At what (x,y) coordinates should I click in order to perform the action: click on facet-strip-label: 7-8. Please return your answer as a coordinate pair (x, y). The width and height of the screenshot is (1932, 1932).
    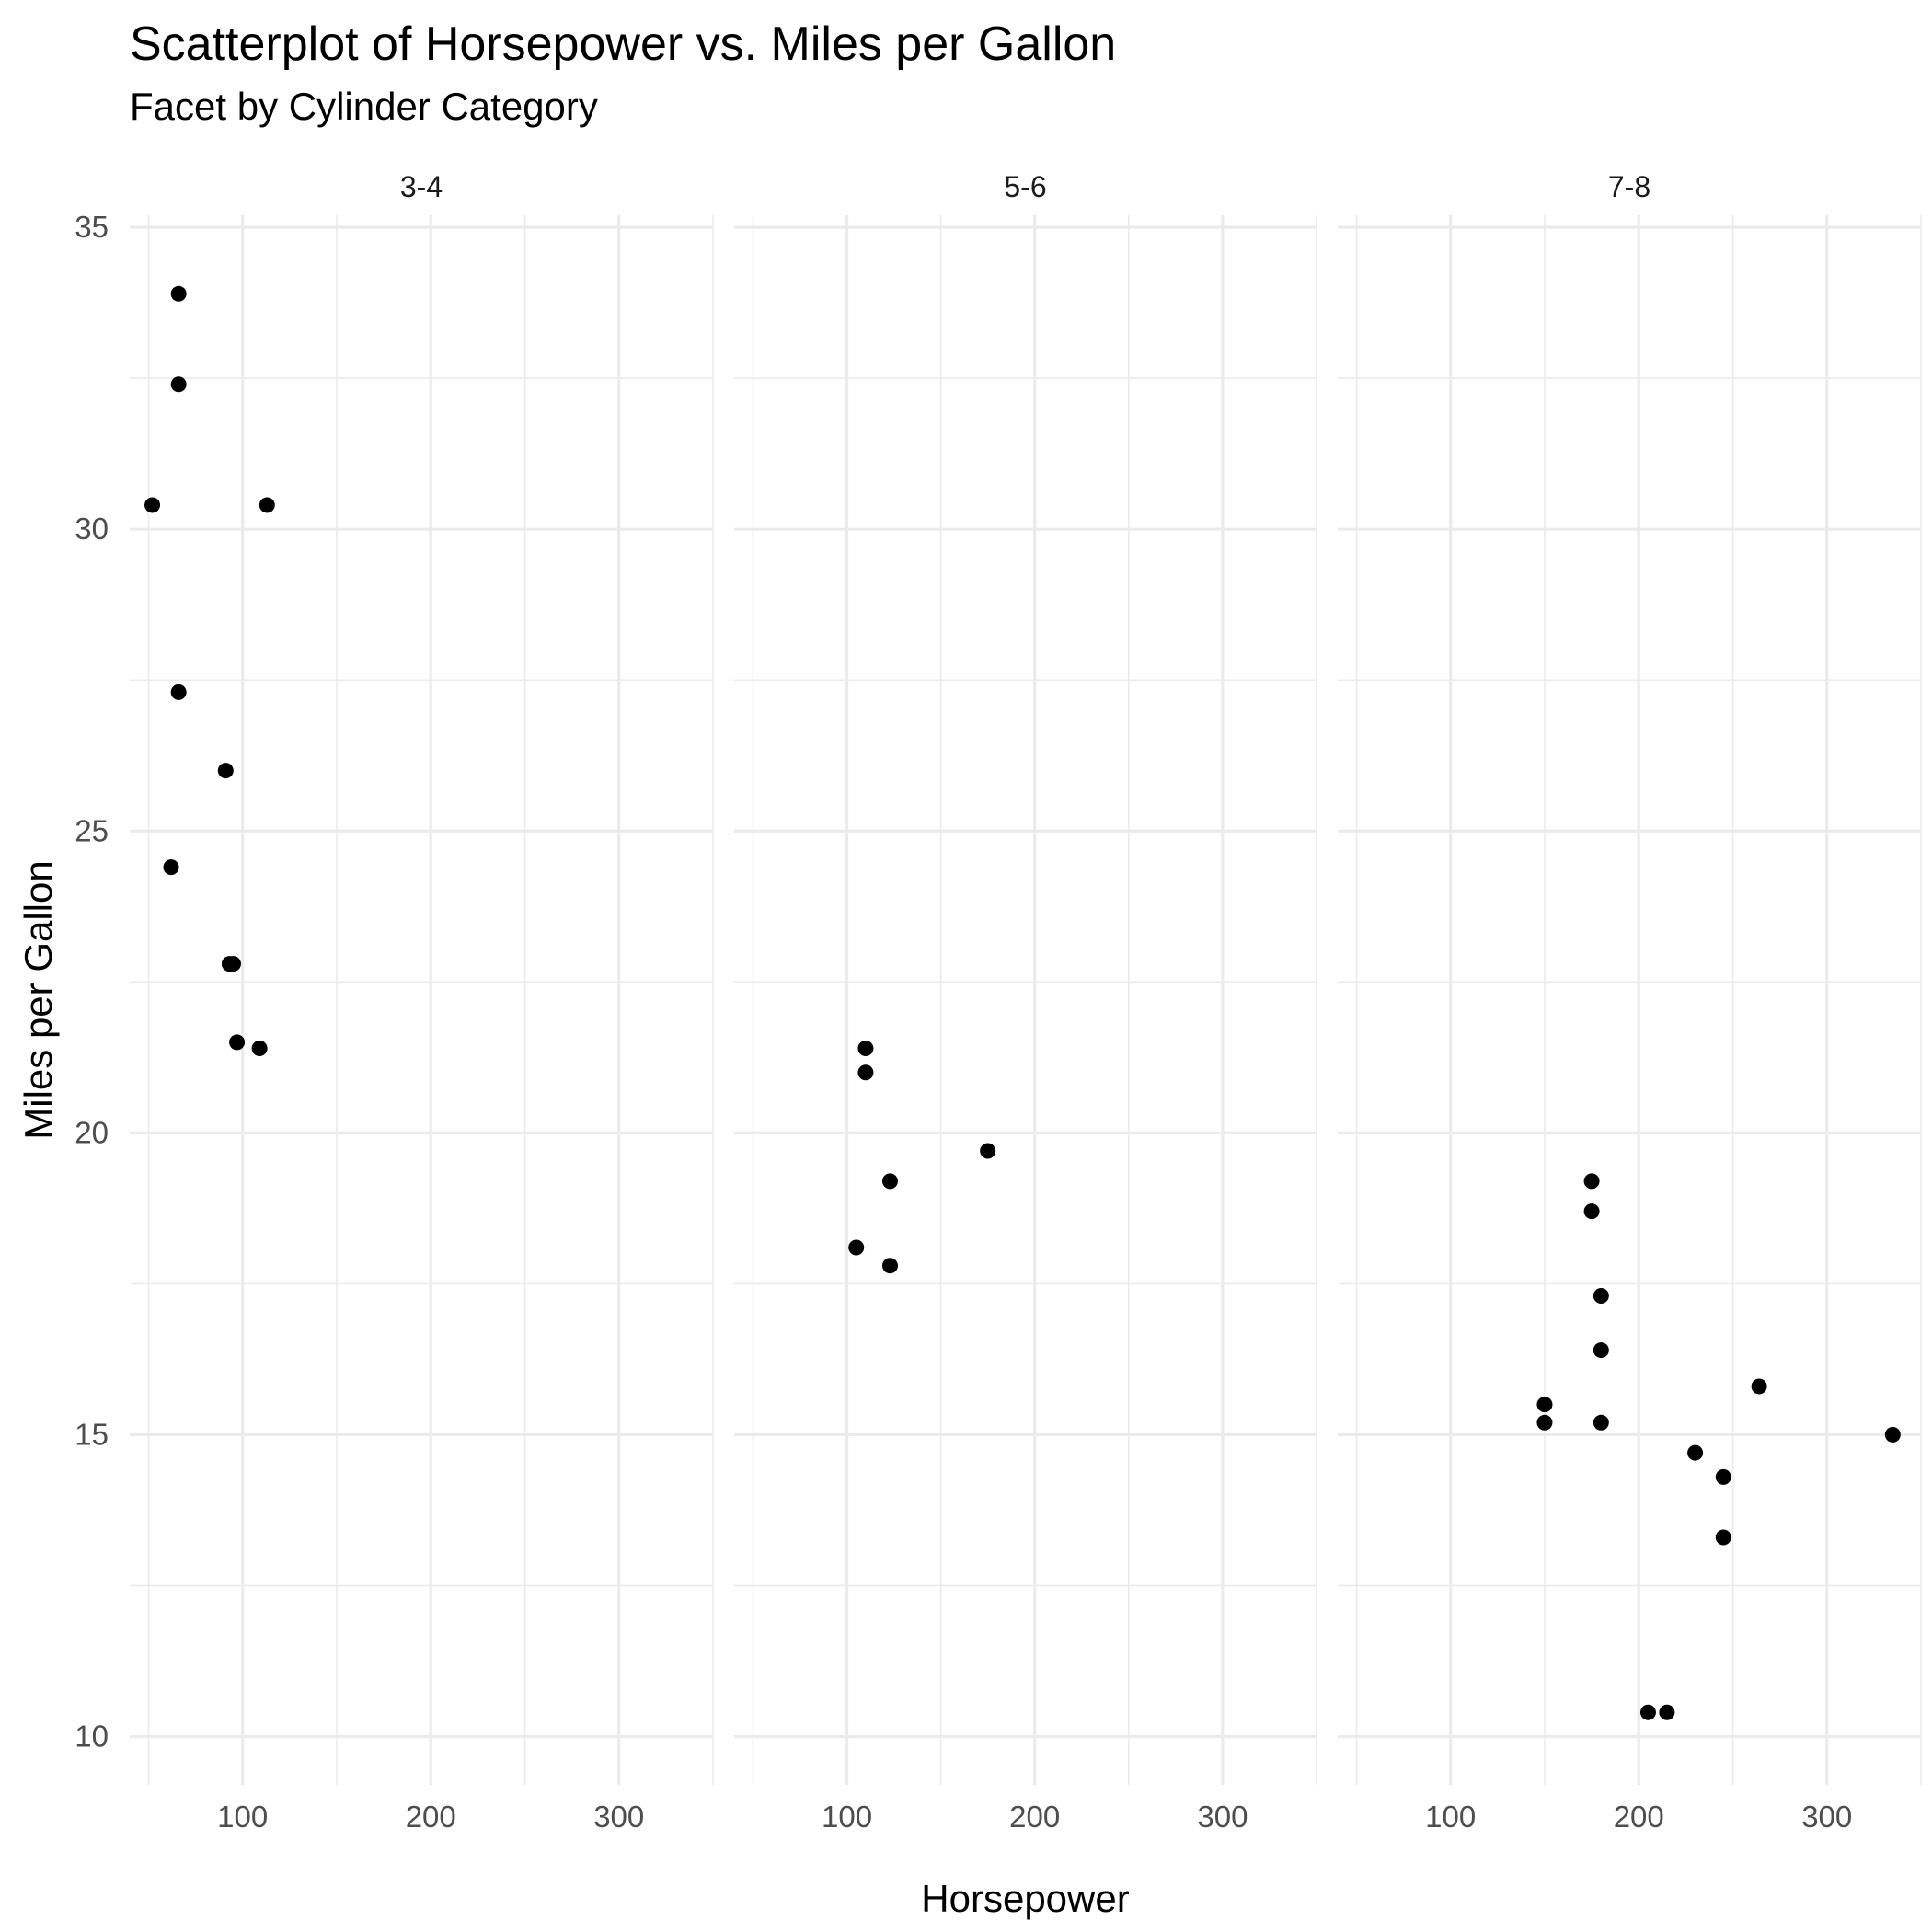
    Looking at the image, I should click on (1629, 186).